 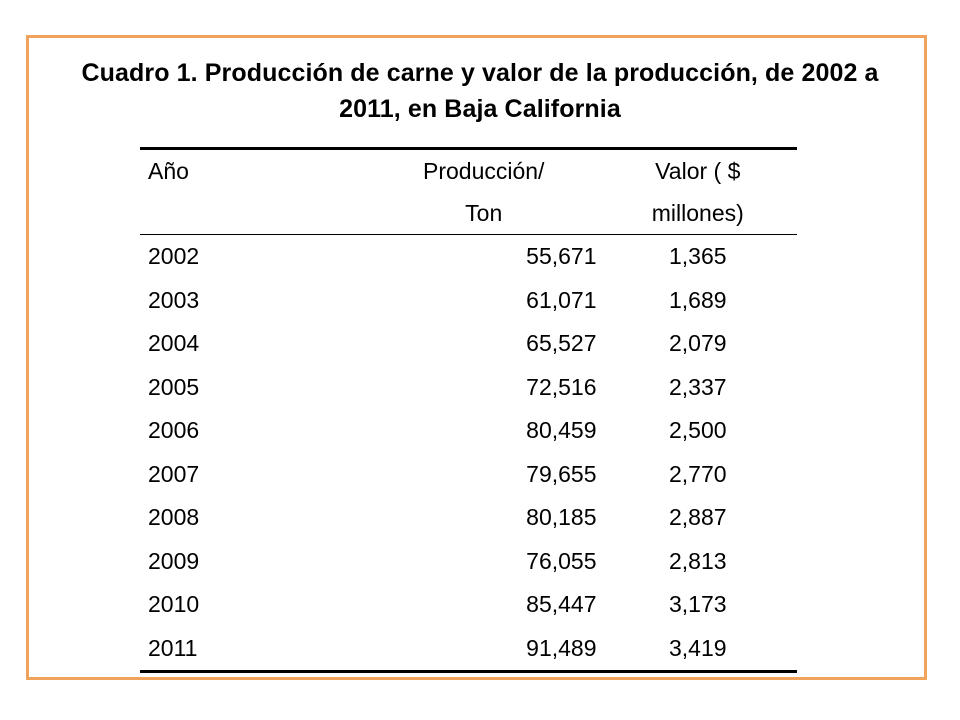 I want to click on cell-production: 85,447, so click(x=561, y=604).